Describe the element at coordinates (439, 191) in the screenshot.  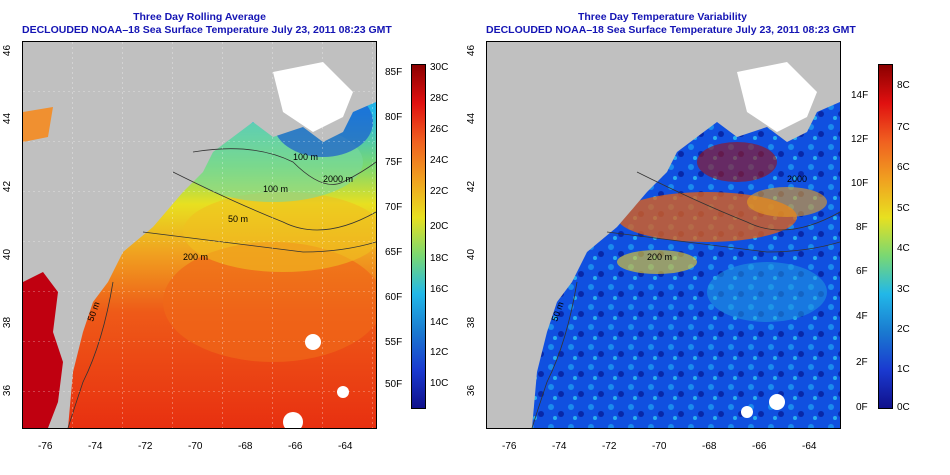
I see `colorbar-right-label: 22C` at that location.